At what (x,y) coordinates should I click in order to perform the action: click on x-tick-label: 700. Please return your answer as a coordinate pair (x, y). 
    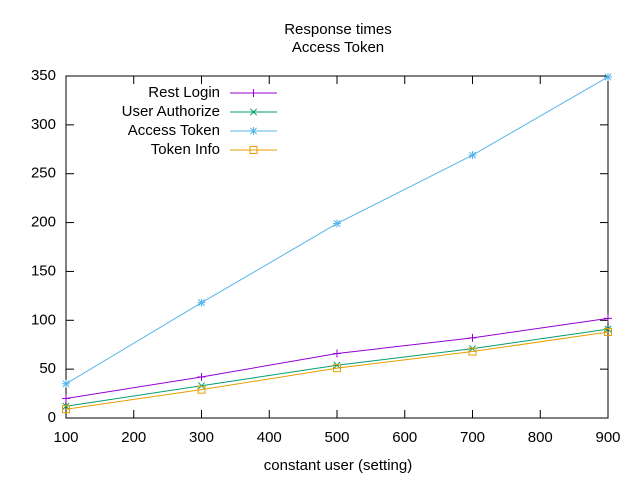
    Looking at the image, I should click on (472, 437).